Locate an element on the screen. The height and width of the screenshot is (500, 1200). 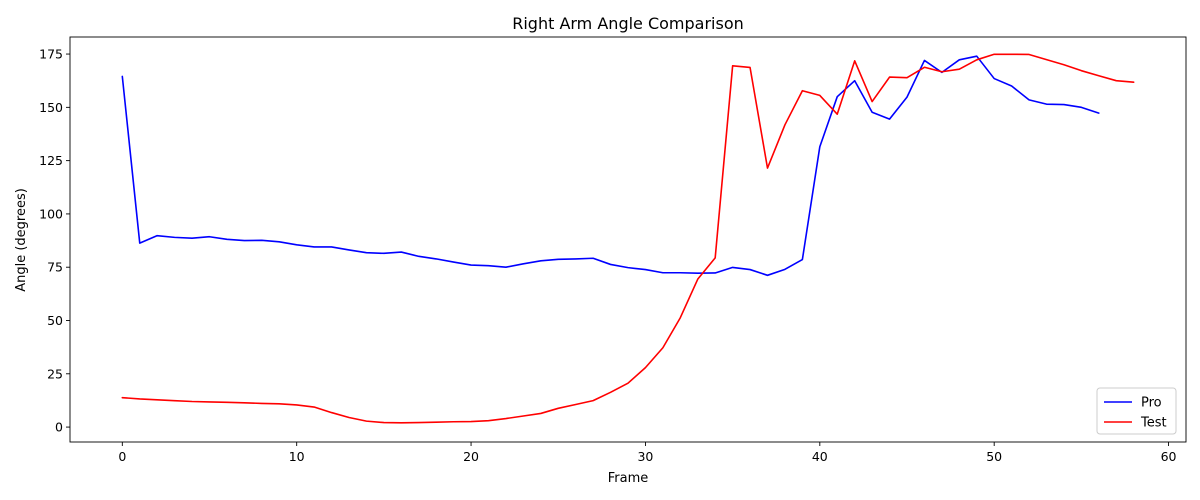
x-tick-label: 60 is located at coordinates (1169, 456).